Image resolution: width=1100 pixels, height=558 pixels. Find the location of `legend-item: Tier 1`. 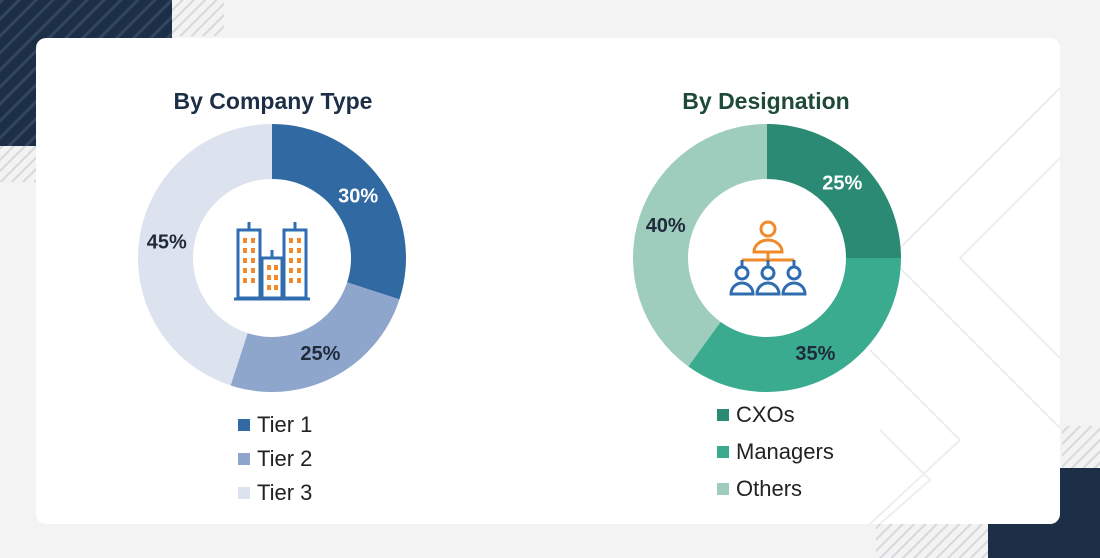

legend-item: Tier 1 is located at coordinates (275, 425).